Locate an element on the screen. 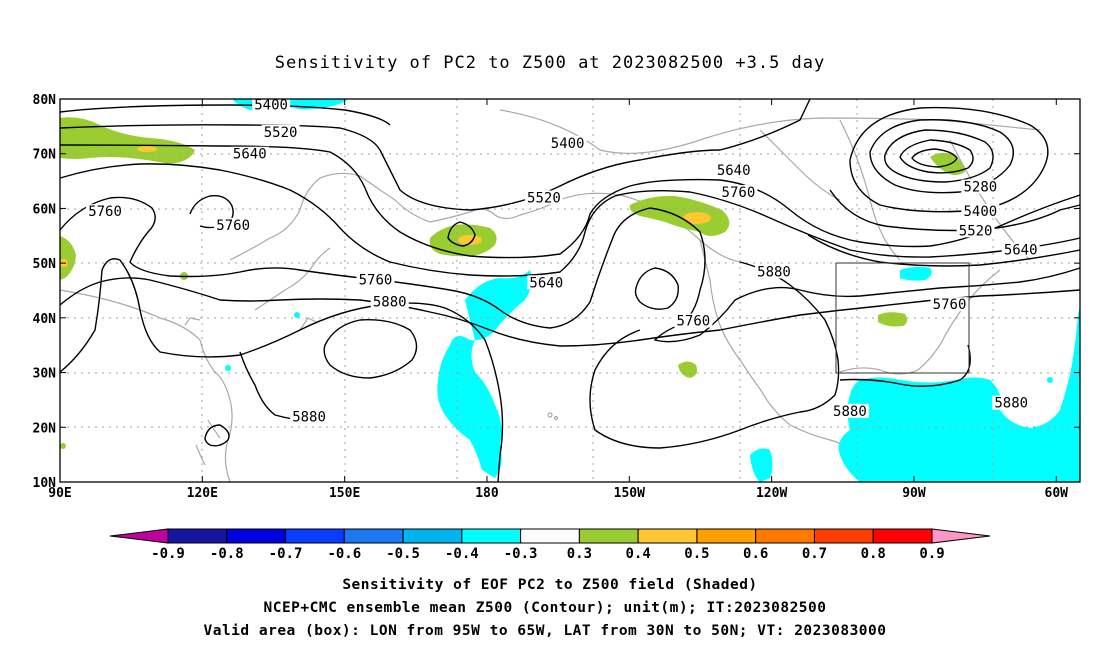 The height and width of the screenshot is (650, 1100). colorbar-high-triangle is located at coordinates (961, 536).